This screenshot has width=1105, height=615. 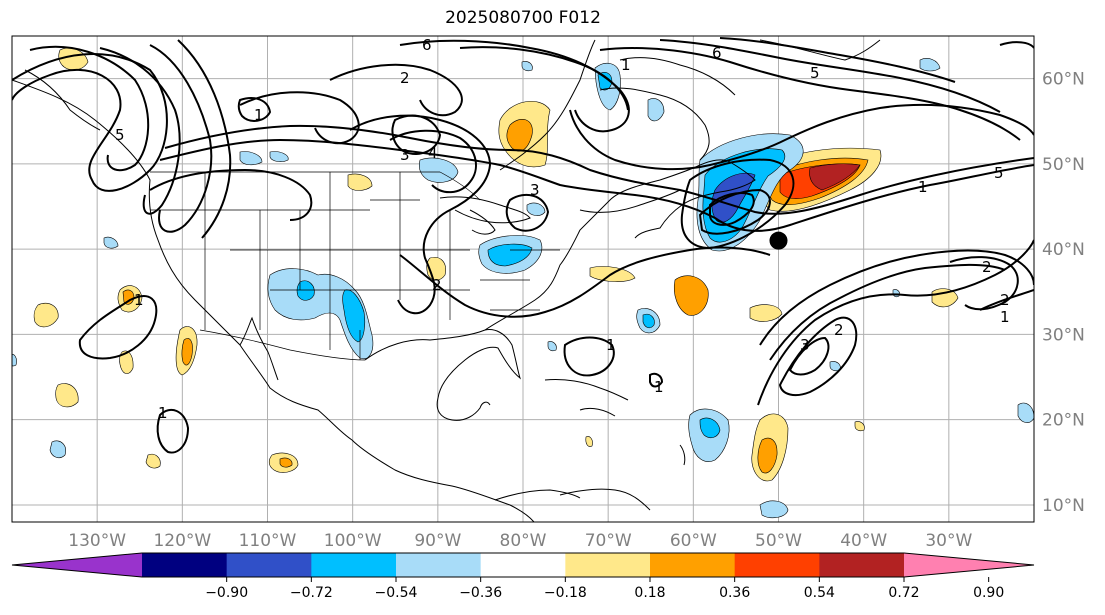 What do you see at coordinates (433, 153) in the screenshot?
I see `contour-label: 4` at bounding box center [433, 153].